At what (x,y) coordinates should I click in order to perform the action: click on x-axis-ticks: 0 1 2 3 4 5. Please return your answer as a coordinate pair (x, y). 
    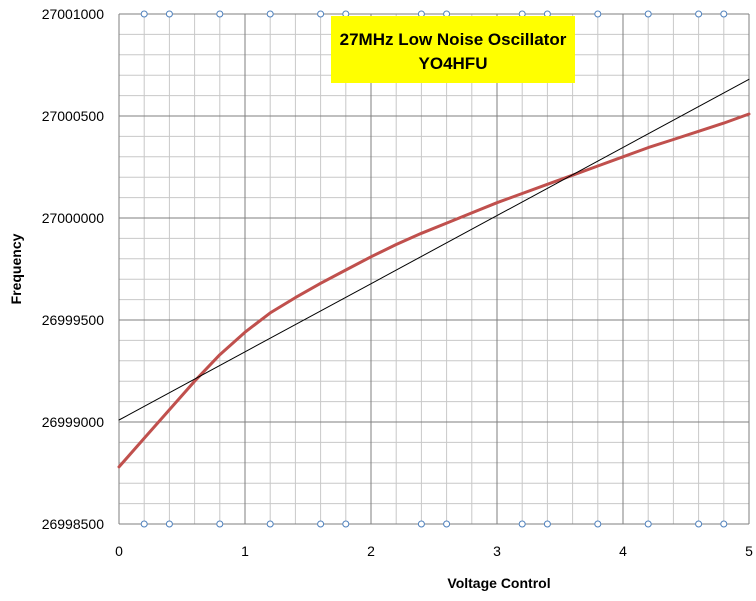
    Looking at the image, I should click on (434, 551).